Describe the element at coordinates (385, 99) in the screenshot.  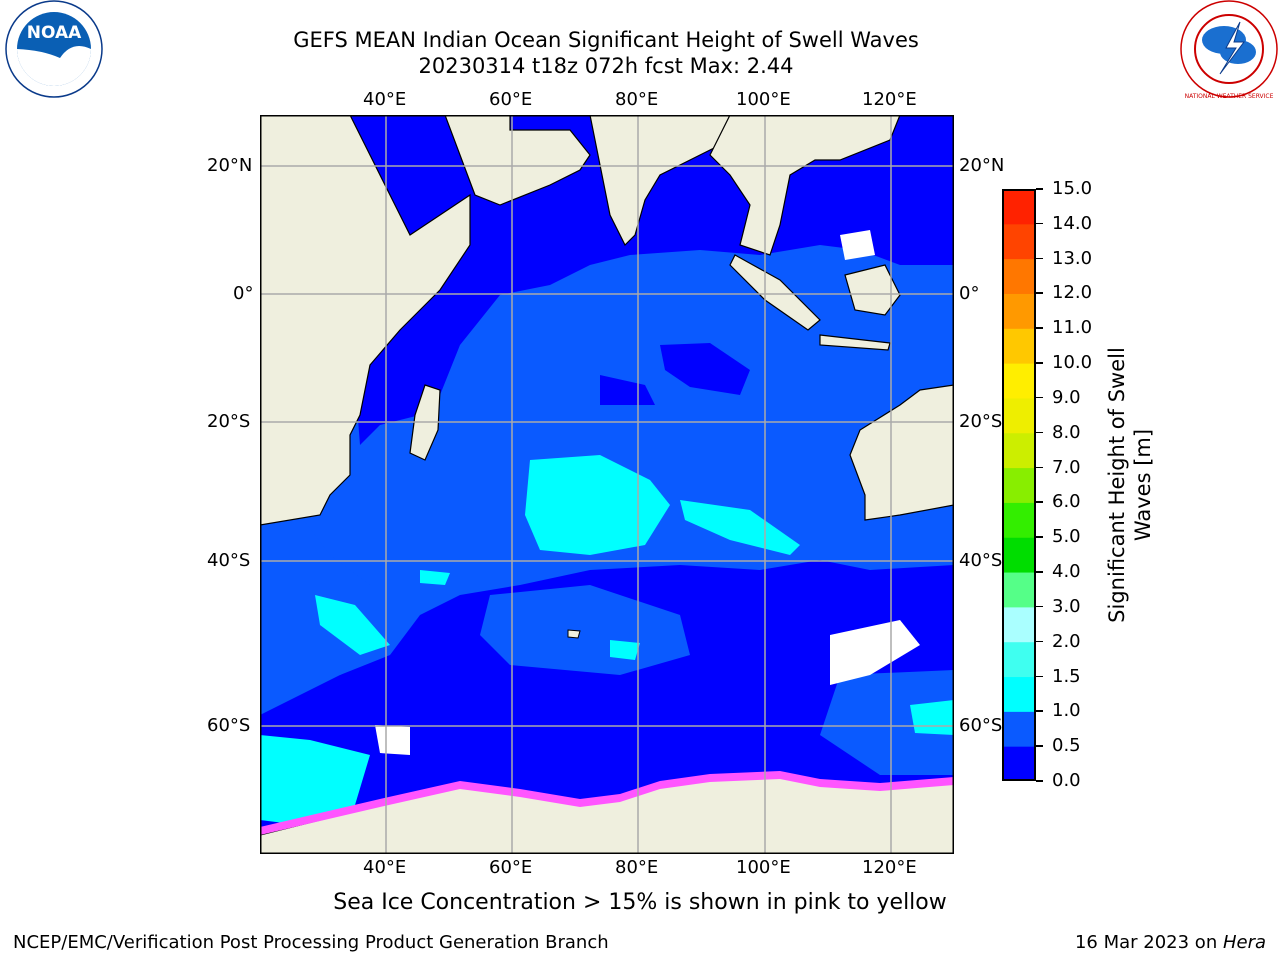
I see `lon-label-top-40e: 40°E` at that location.